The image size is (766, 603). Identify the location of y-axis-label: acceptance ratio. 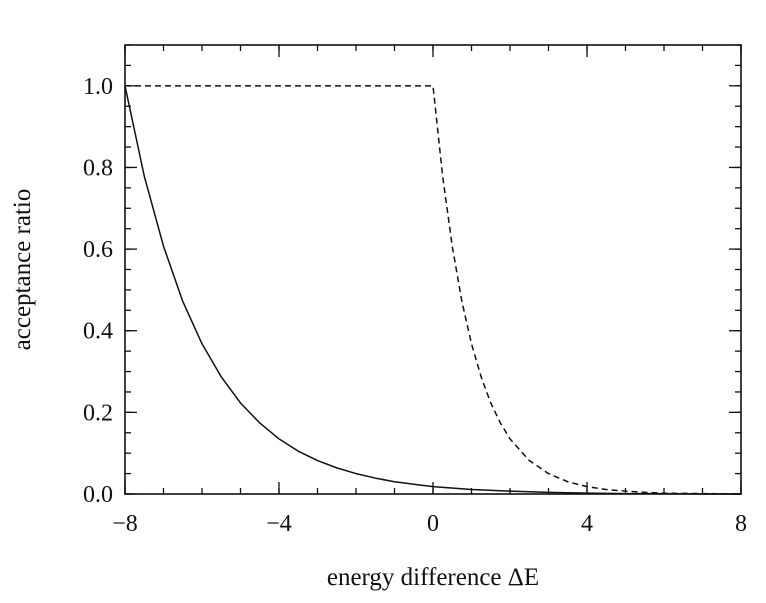
(22, 270).